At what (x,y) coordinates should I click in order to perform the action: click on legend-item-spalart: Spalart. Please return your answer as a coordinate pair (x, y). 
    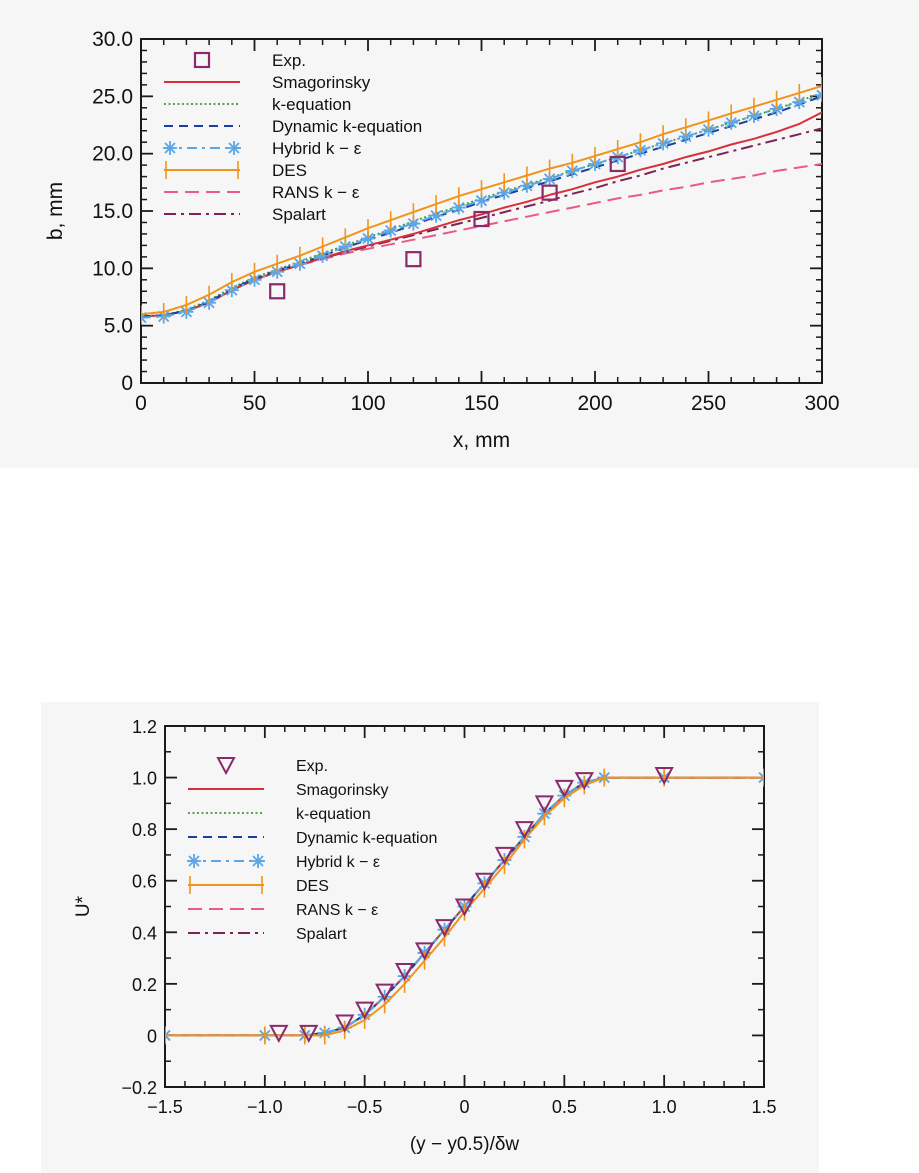
    Looking at the image, I should click on (245, 214).